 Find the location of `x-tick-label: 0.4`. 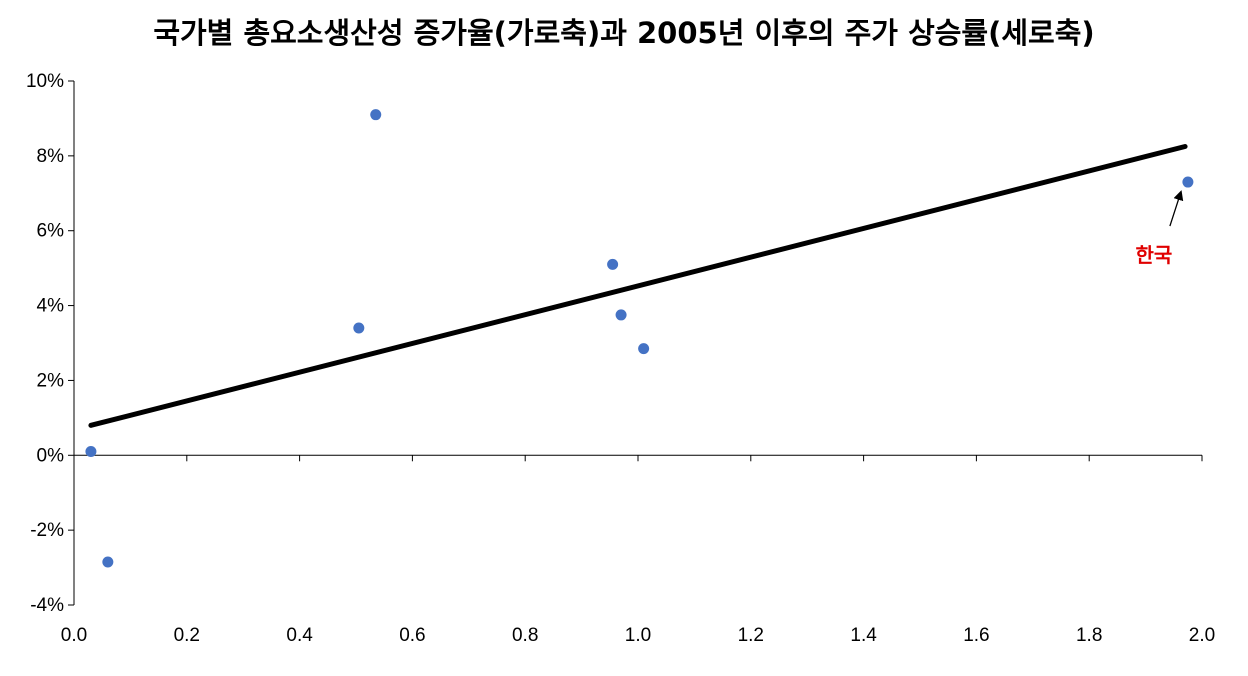

x-tick-label: 0.4 is located at coordinates (299, 635).